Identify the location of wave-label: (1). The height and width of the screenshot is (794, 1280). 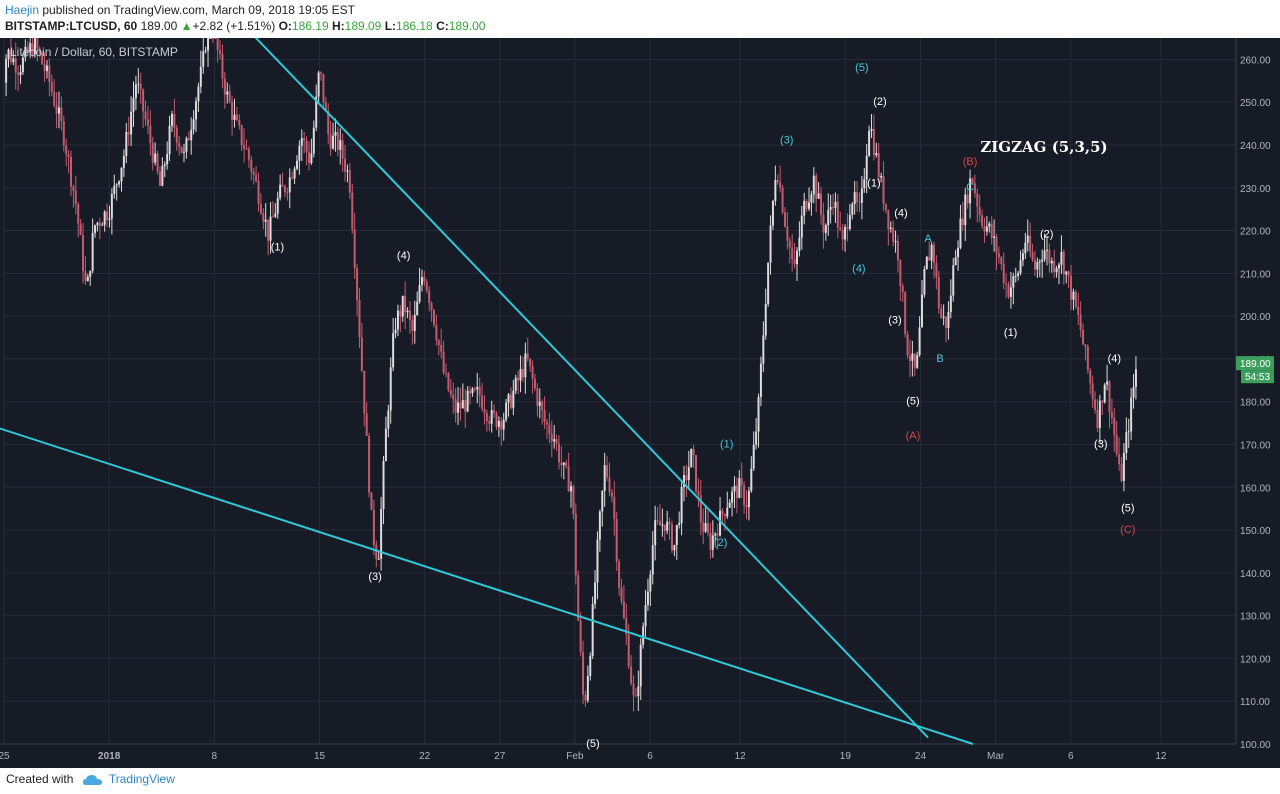
(873, 183).